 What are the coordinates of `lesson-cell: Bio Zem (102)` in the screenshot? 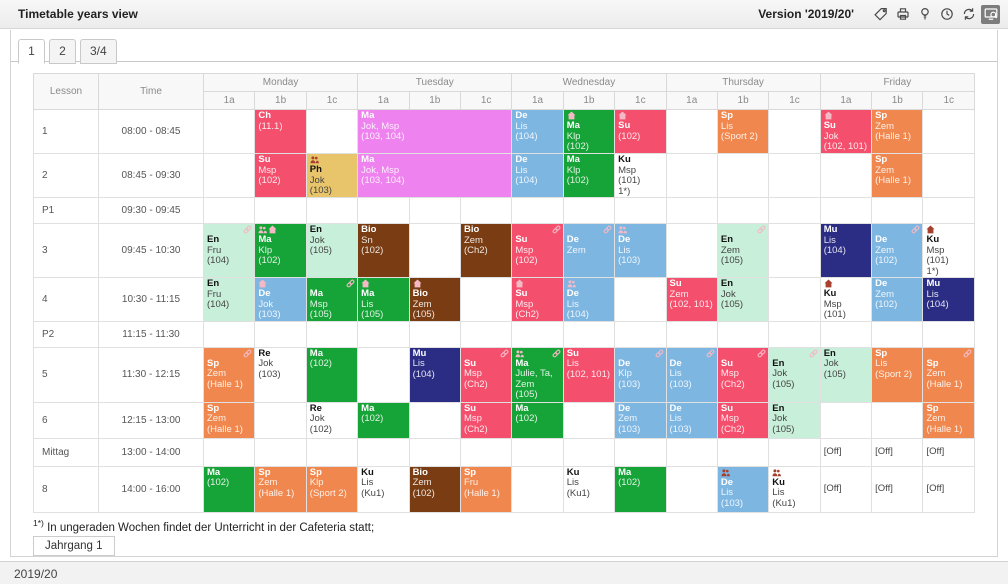 It's located at (434, 489).